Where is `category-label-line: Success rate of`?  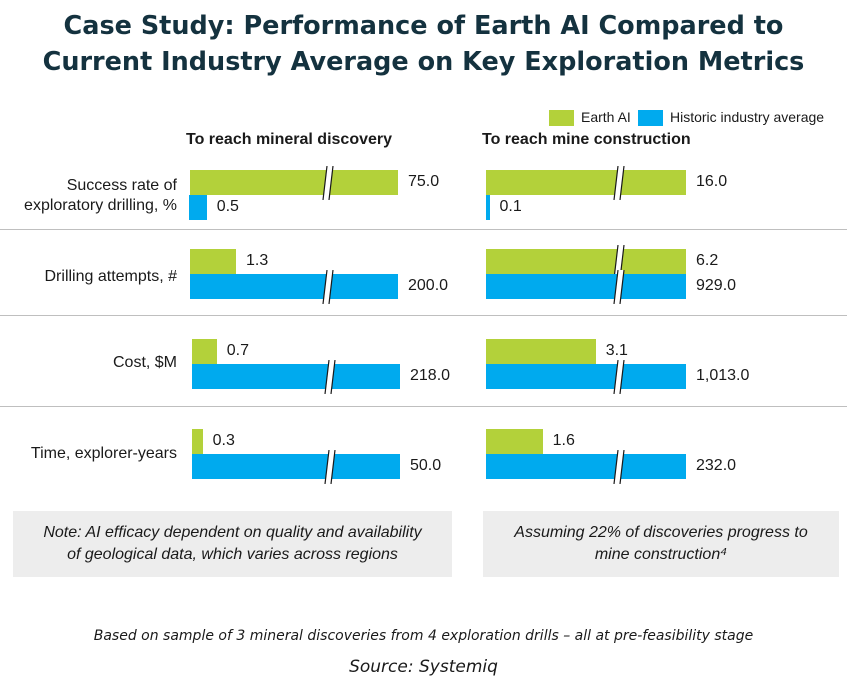
category-label-line: Success rate of is located at coordinates (121, 185).